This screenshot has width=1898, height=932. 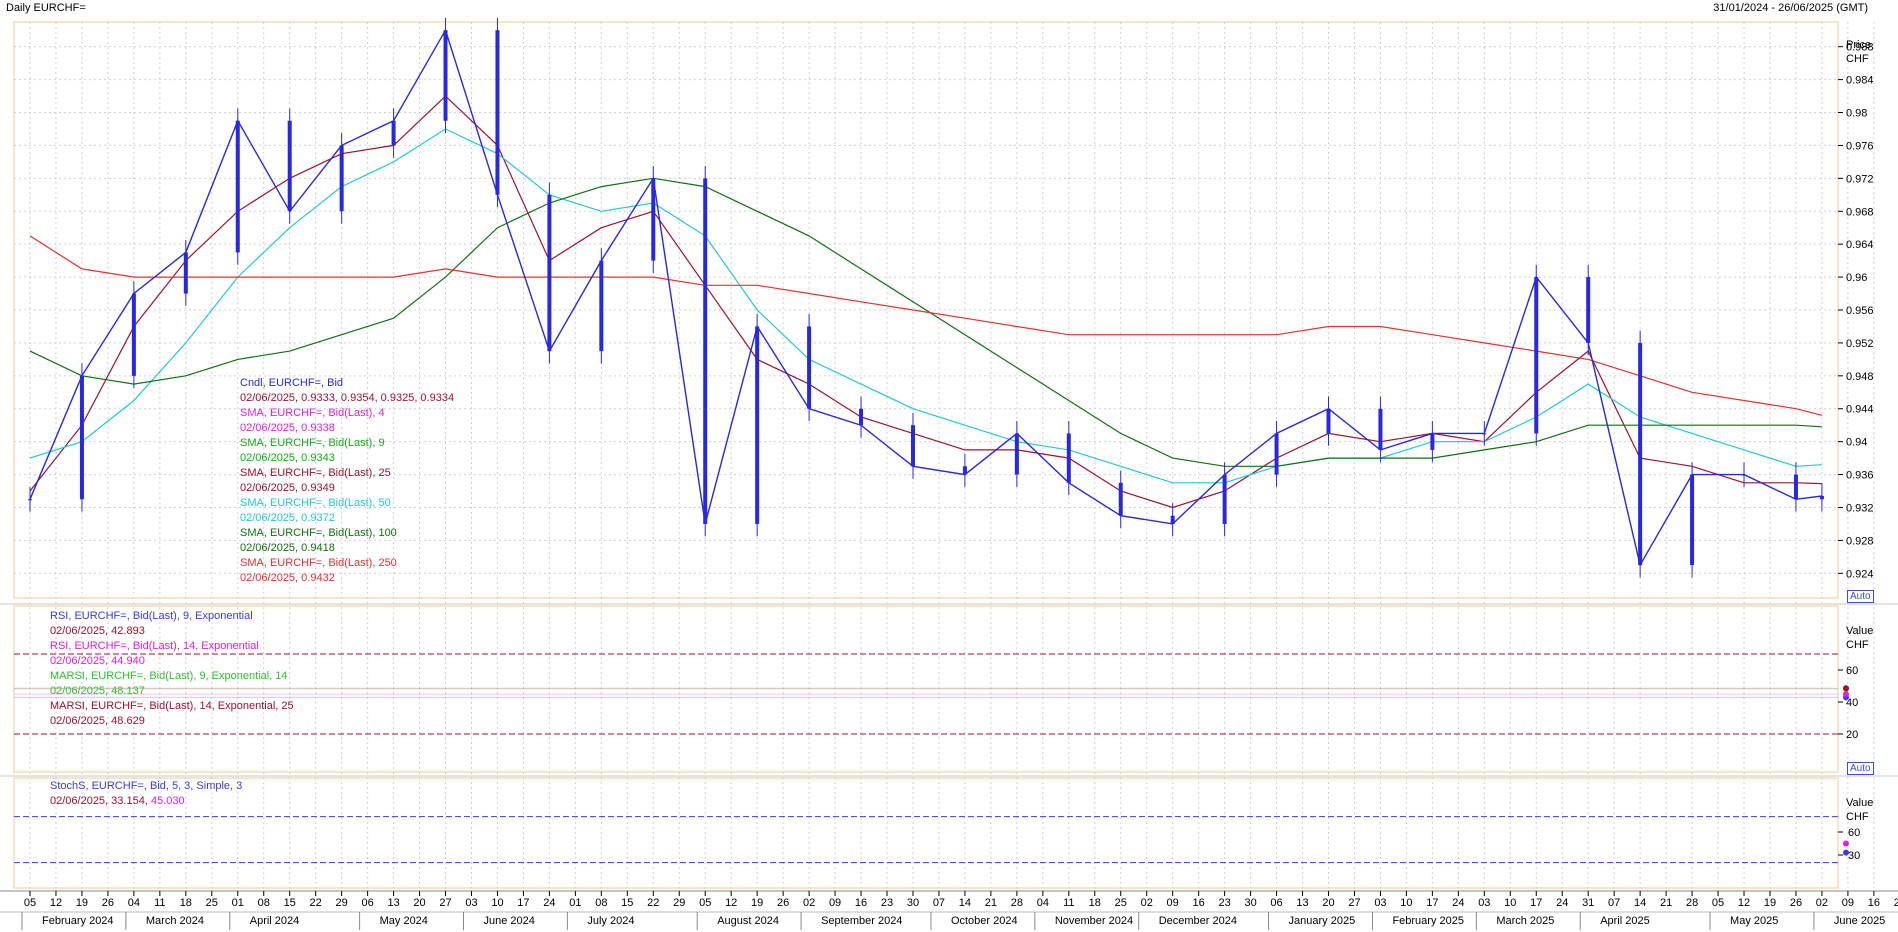 What do you see at coordinates (1857, 817) in the screenshot?
I see `stoch-axis-unit: CHF` at bounding box center [1857, 817].